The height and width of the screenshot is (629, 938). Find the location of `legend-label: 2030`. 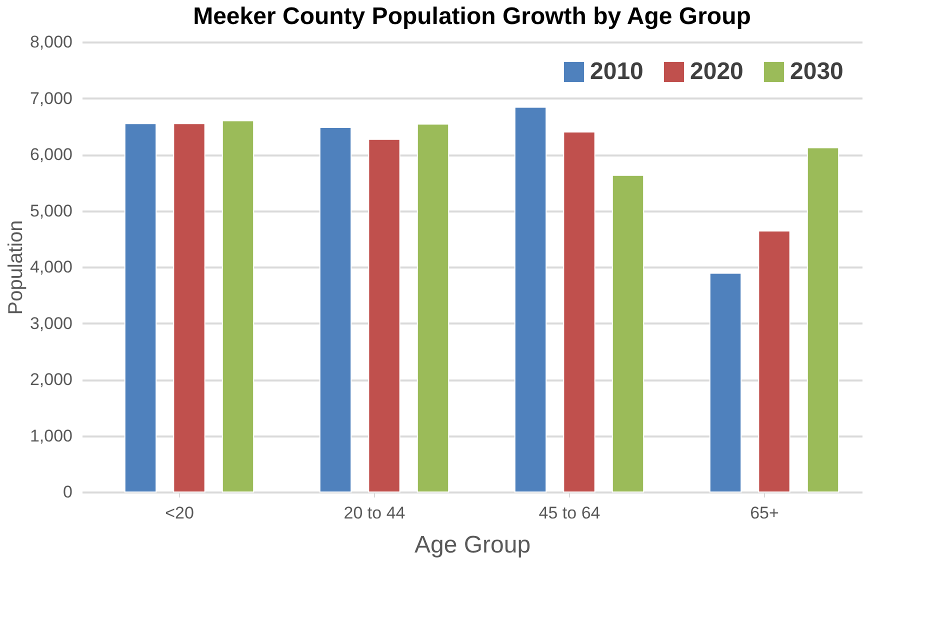

legend-label: 2030 is located at coordinates (817, 71).